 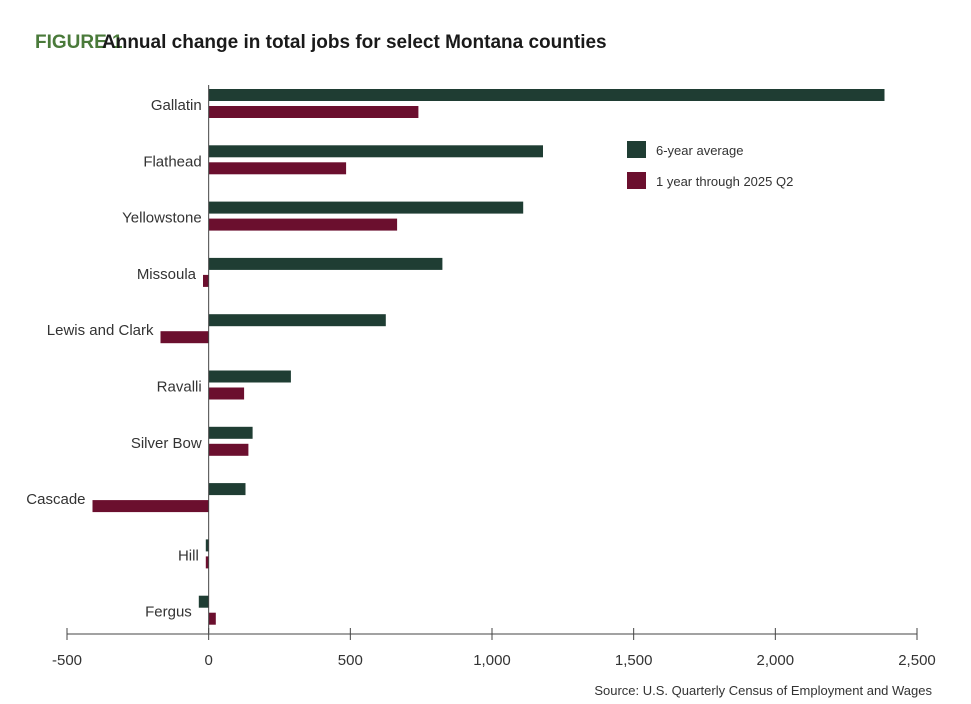 What do you see at coordinates (188, 555) in the screenshot?
I see `category-label: Hill` at bounding box center [188, 555].